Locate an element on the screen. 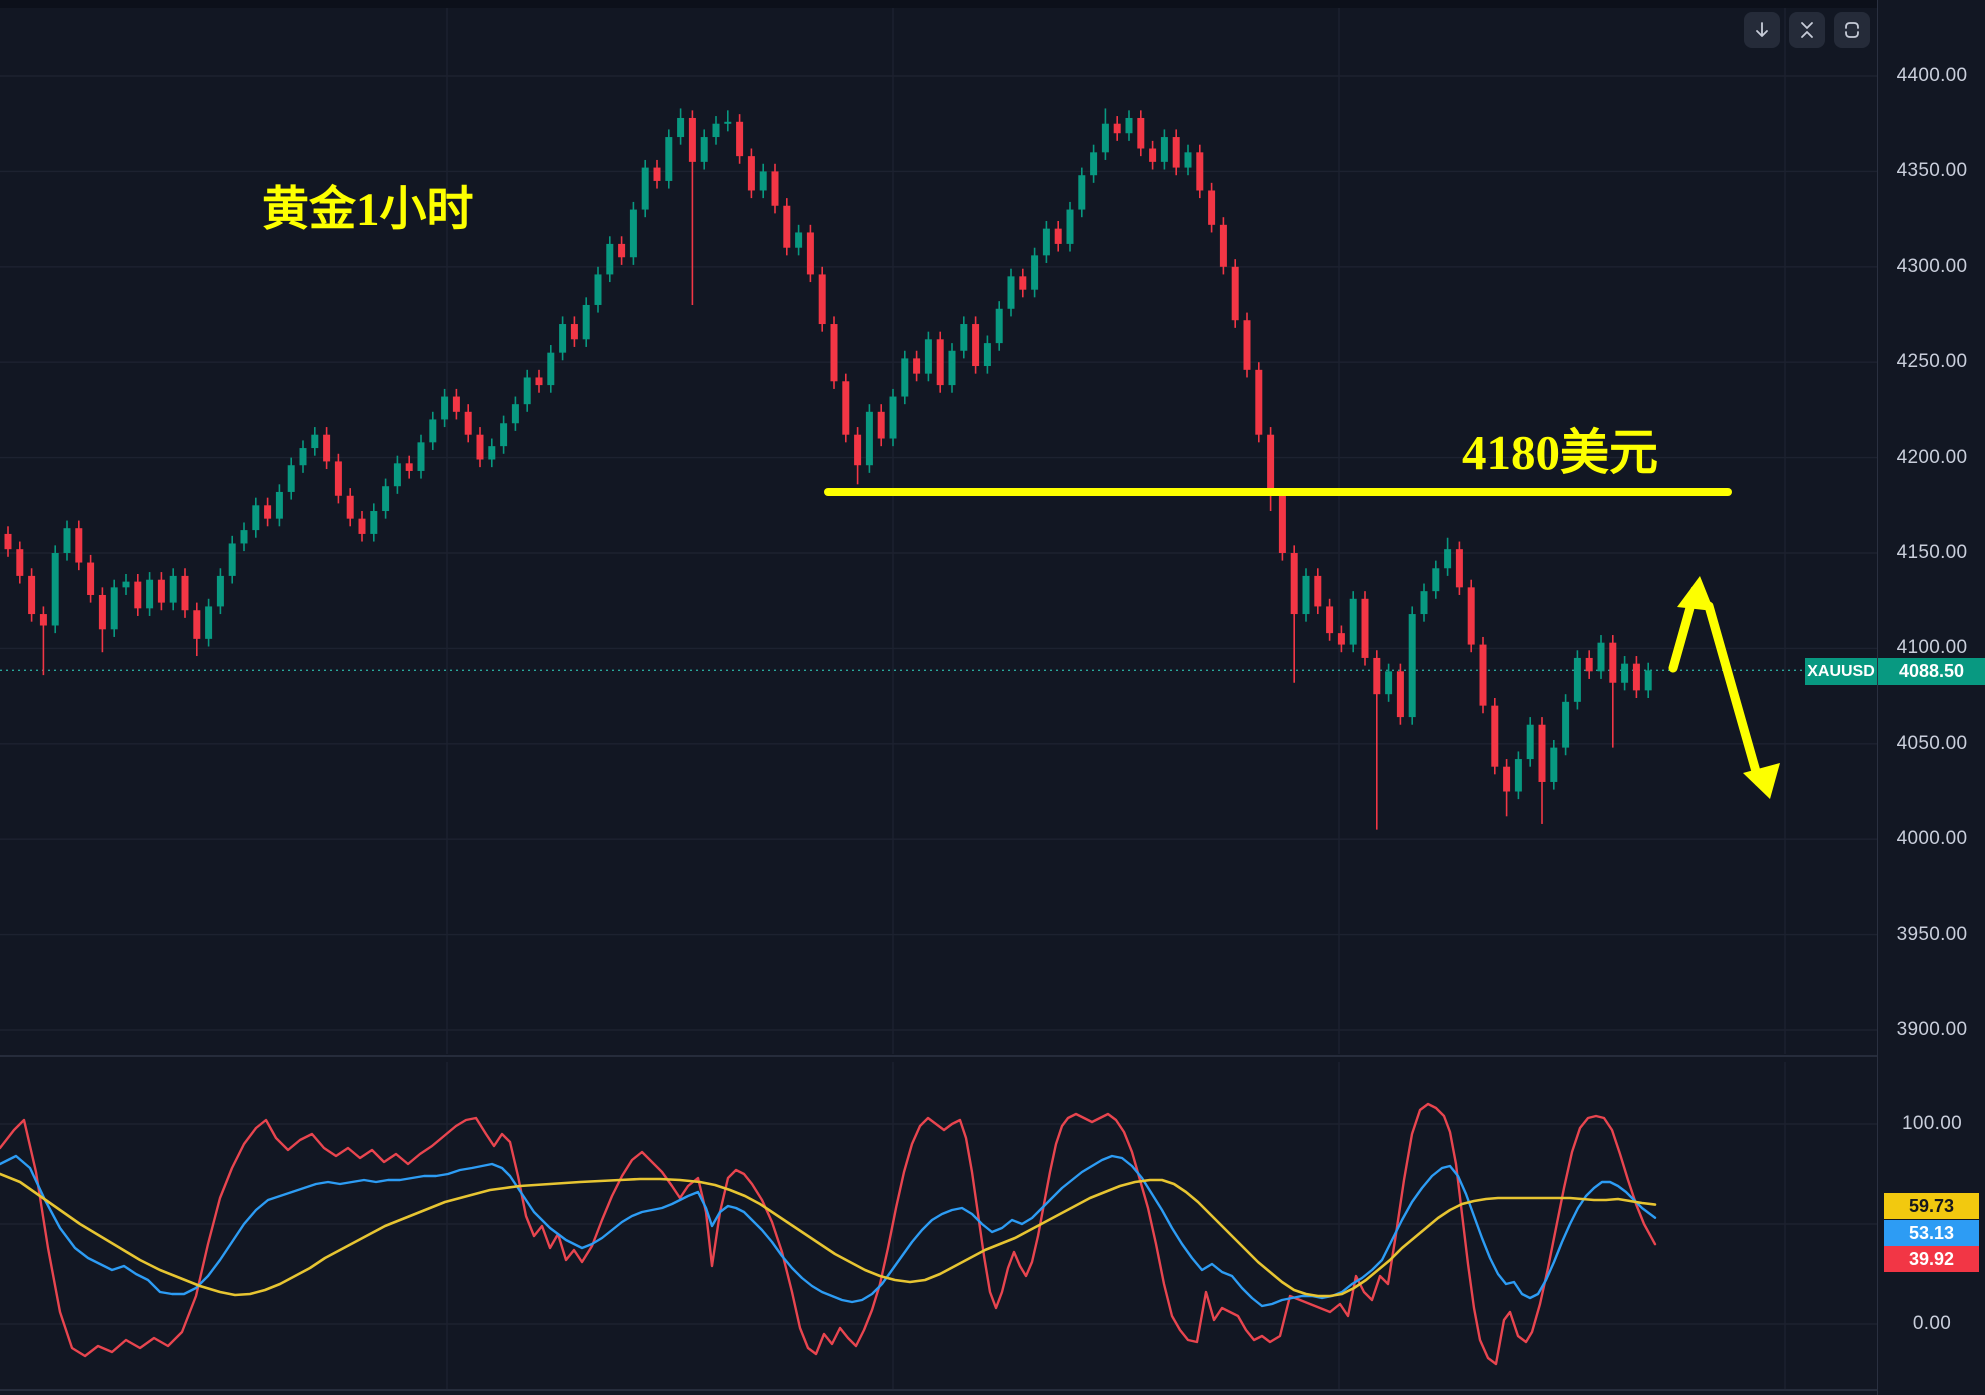 Image resolution: width=1985 pixels, height=1395 pixels. scroll-down-button is located at coordinates (1762, 30).